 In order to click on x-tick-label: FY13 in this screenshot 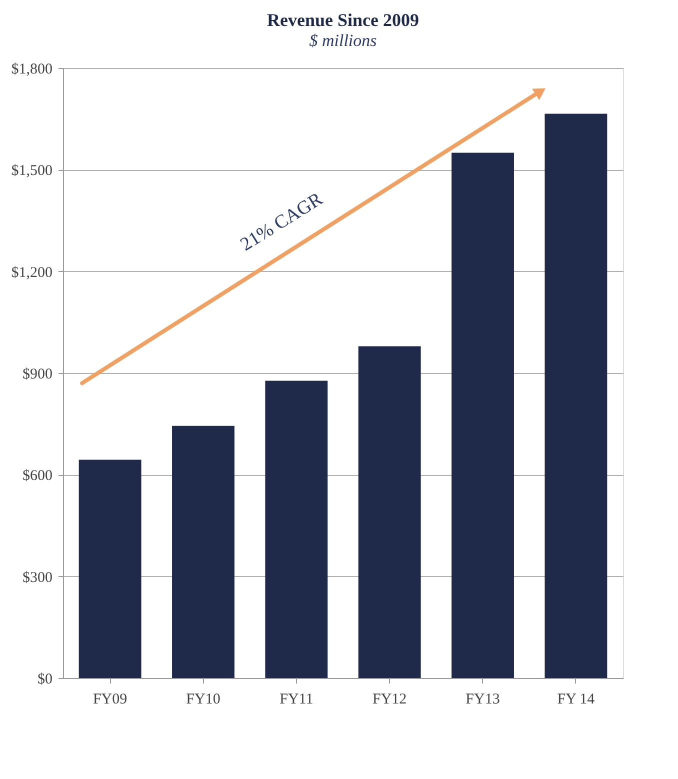, I will do `click(483, 700)`.